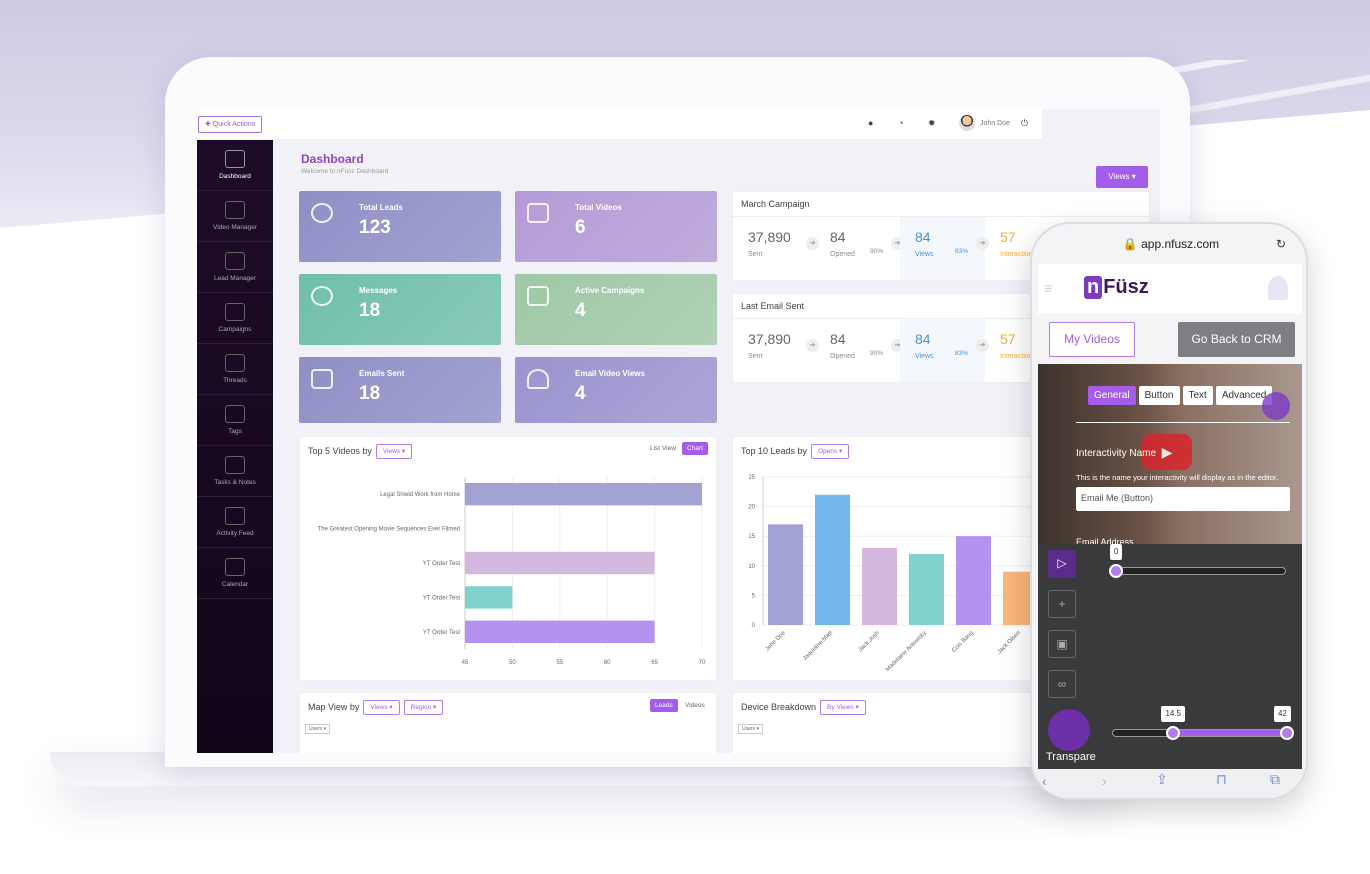  Describe the element at coordinates (1122, 177) in the screenshot. I see `views-dropdown-button: Views ▾` at that location.